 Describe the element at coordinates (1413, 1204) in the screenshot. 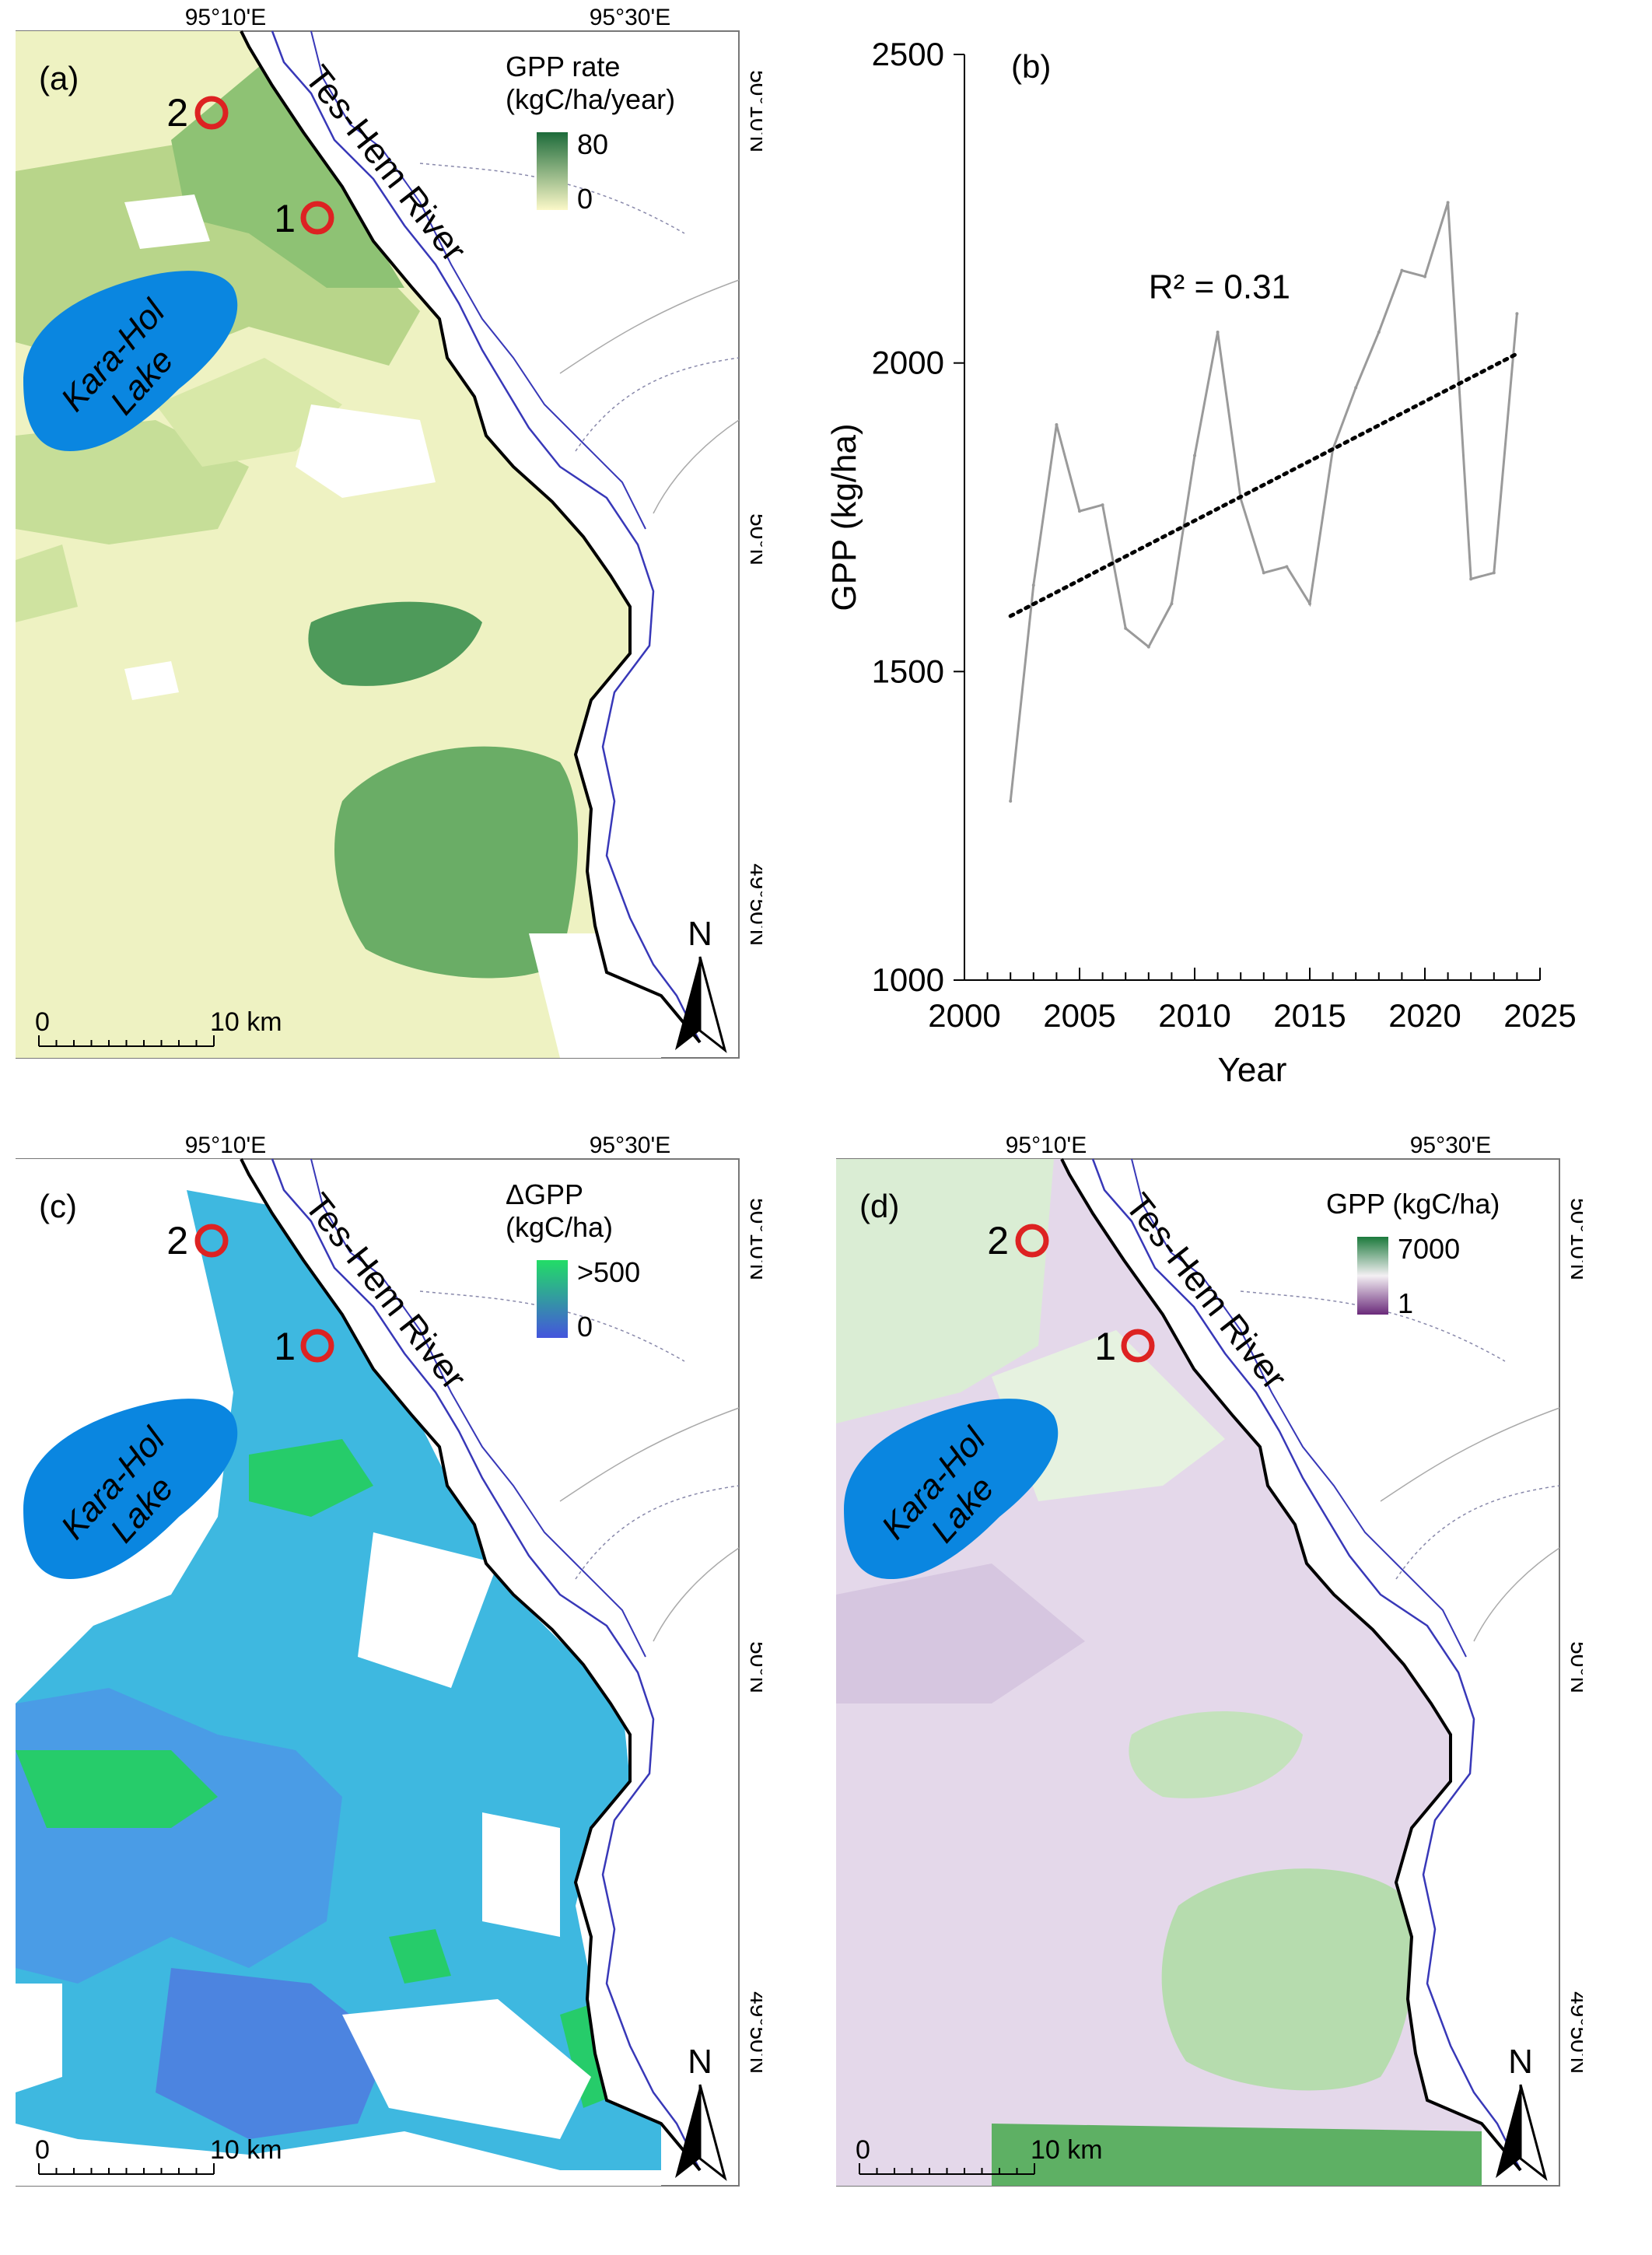

I see `legend-title: GPP (kgC/ha)` at that location.